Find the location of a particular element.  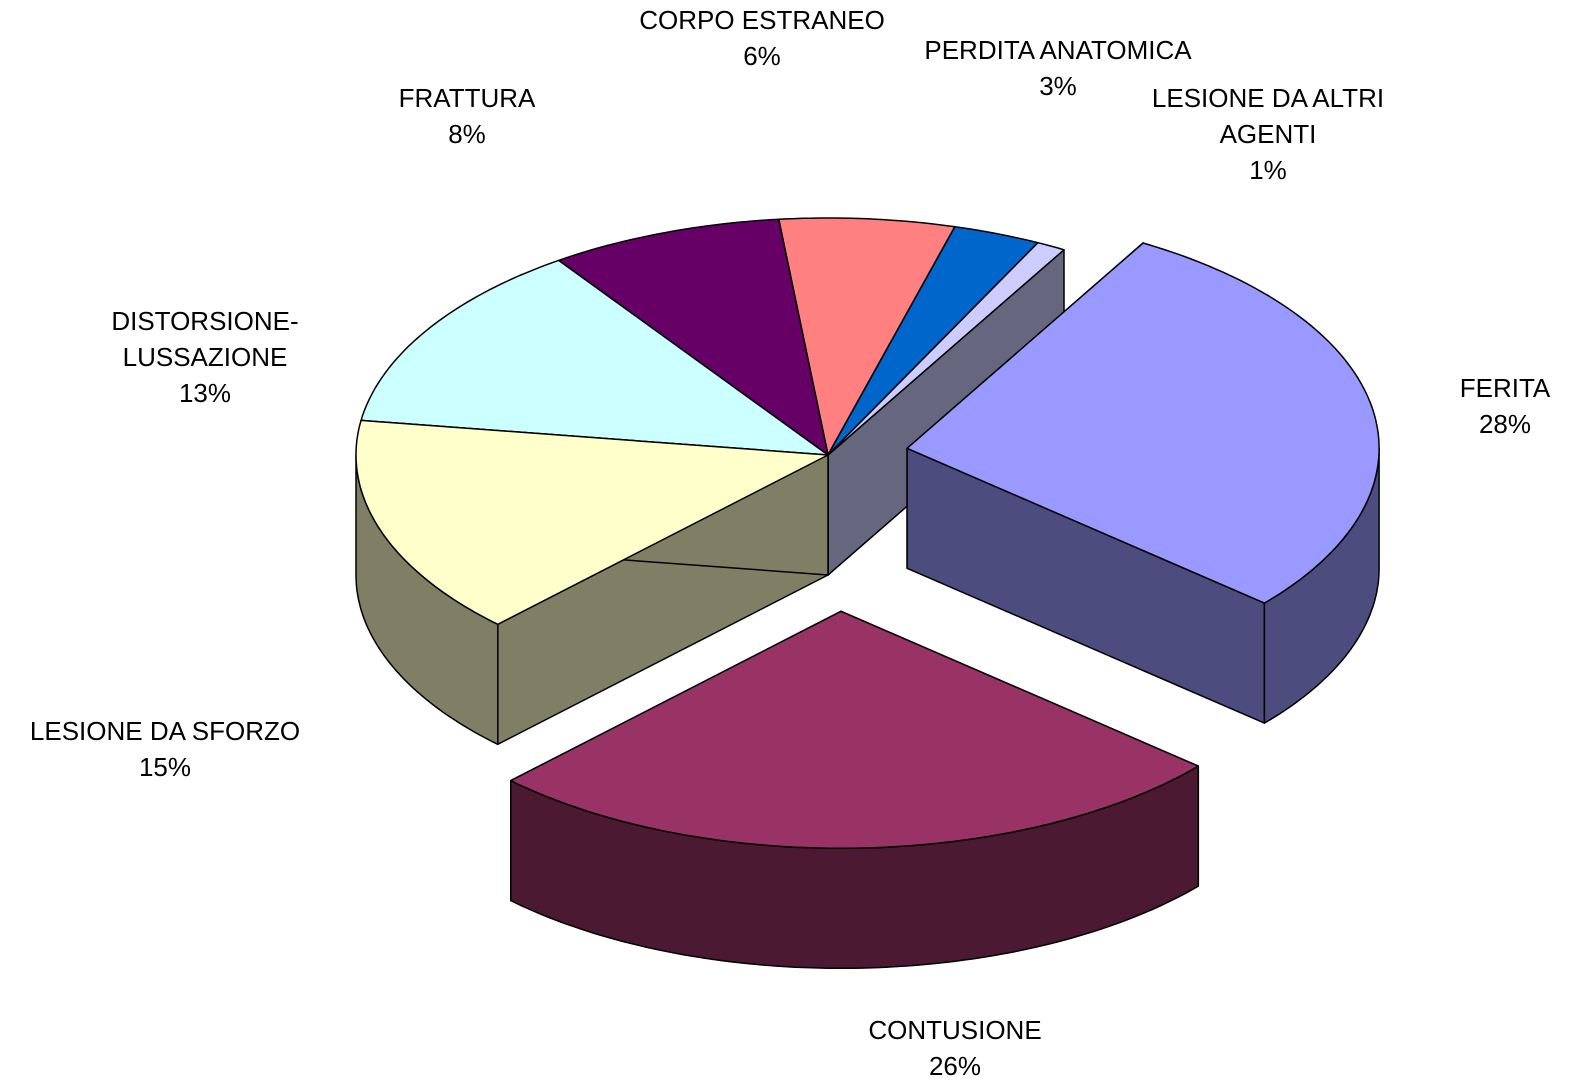

slice-label: FERITA is located at coordinates (1505, 388).